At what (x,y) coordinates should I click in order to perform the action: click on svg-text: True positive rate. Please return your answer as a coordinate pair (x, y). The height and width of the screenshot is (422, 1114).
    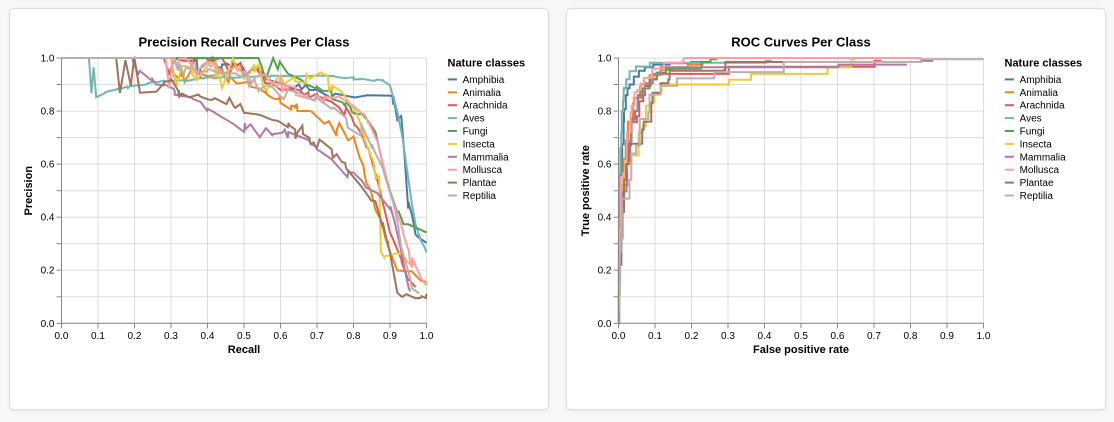
    Looking at the image, I should click on (586, 190).